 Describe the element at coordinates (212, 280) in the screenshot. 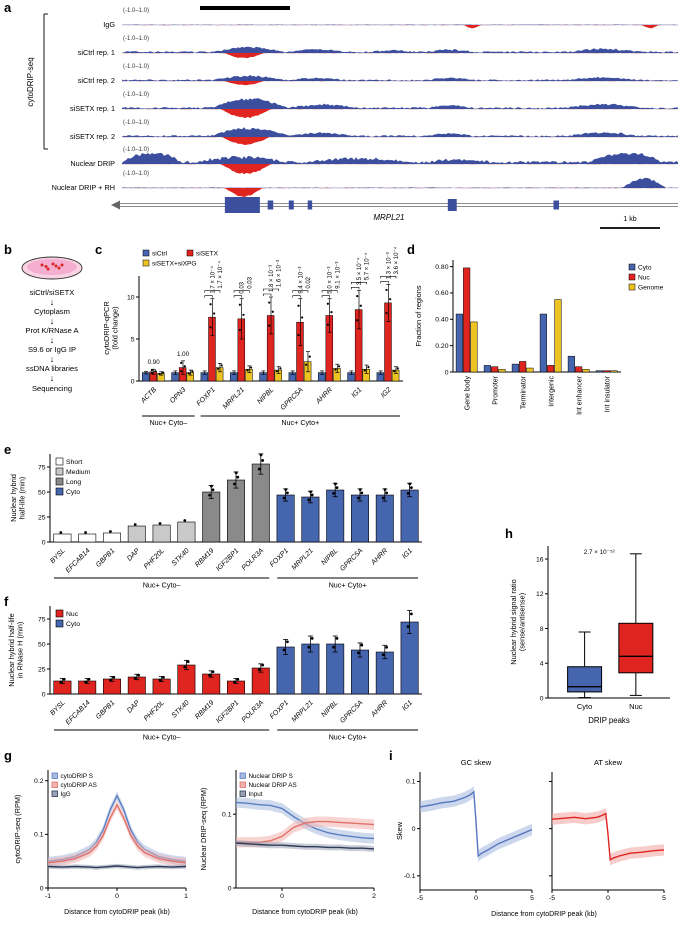

I see `svg-text: 1.7 × 10⁻⁴` at that location.